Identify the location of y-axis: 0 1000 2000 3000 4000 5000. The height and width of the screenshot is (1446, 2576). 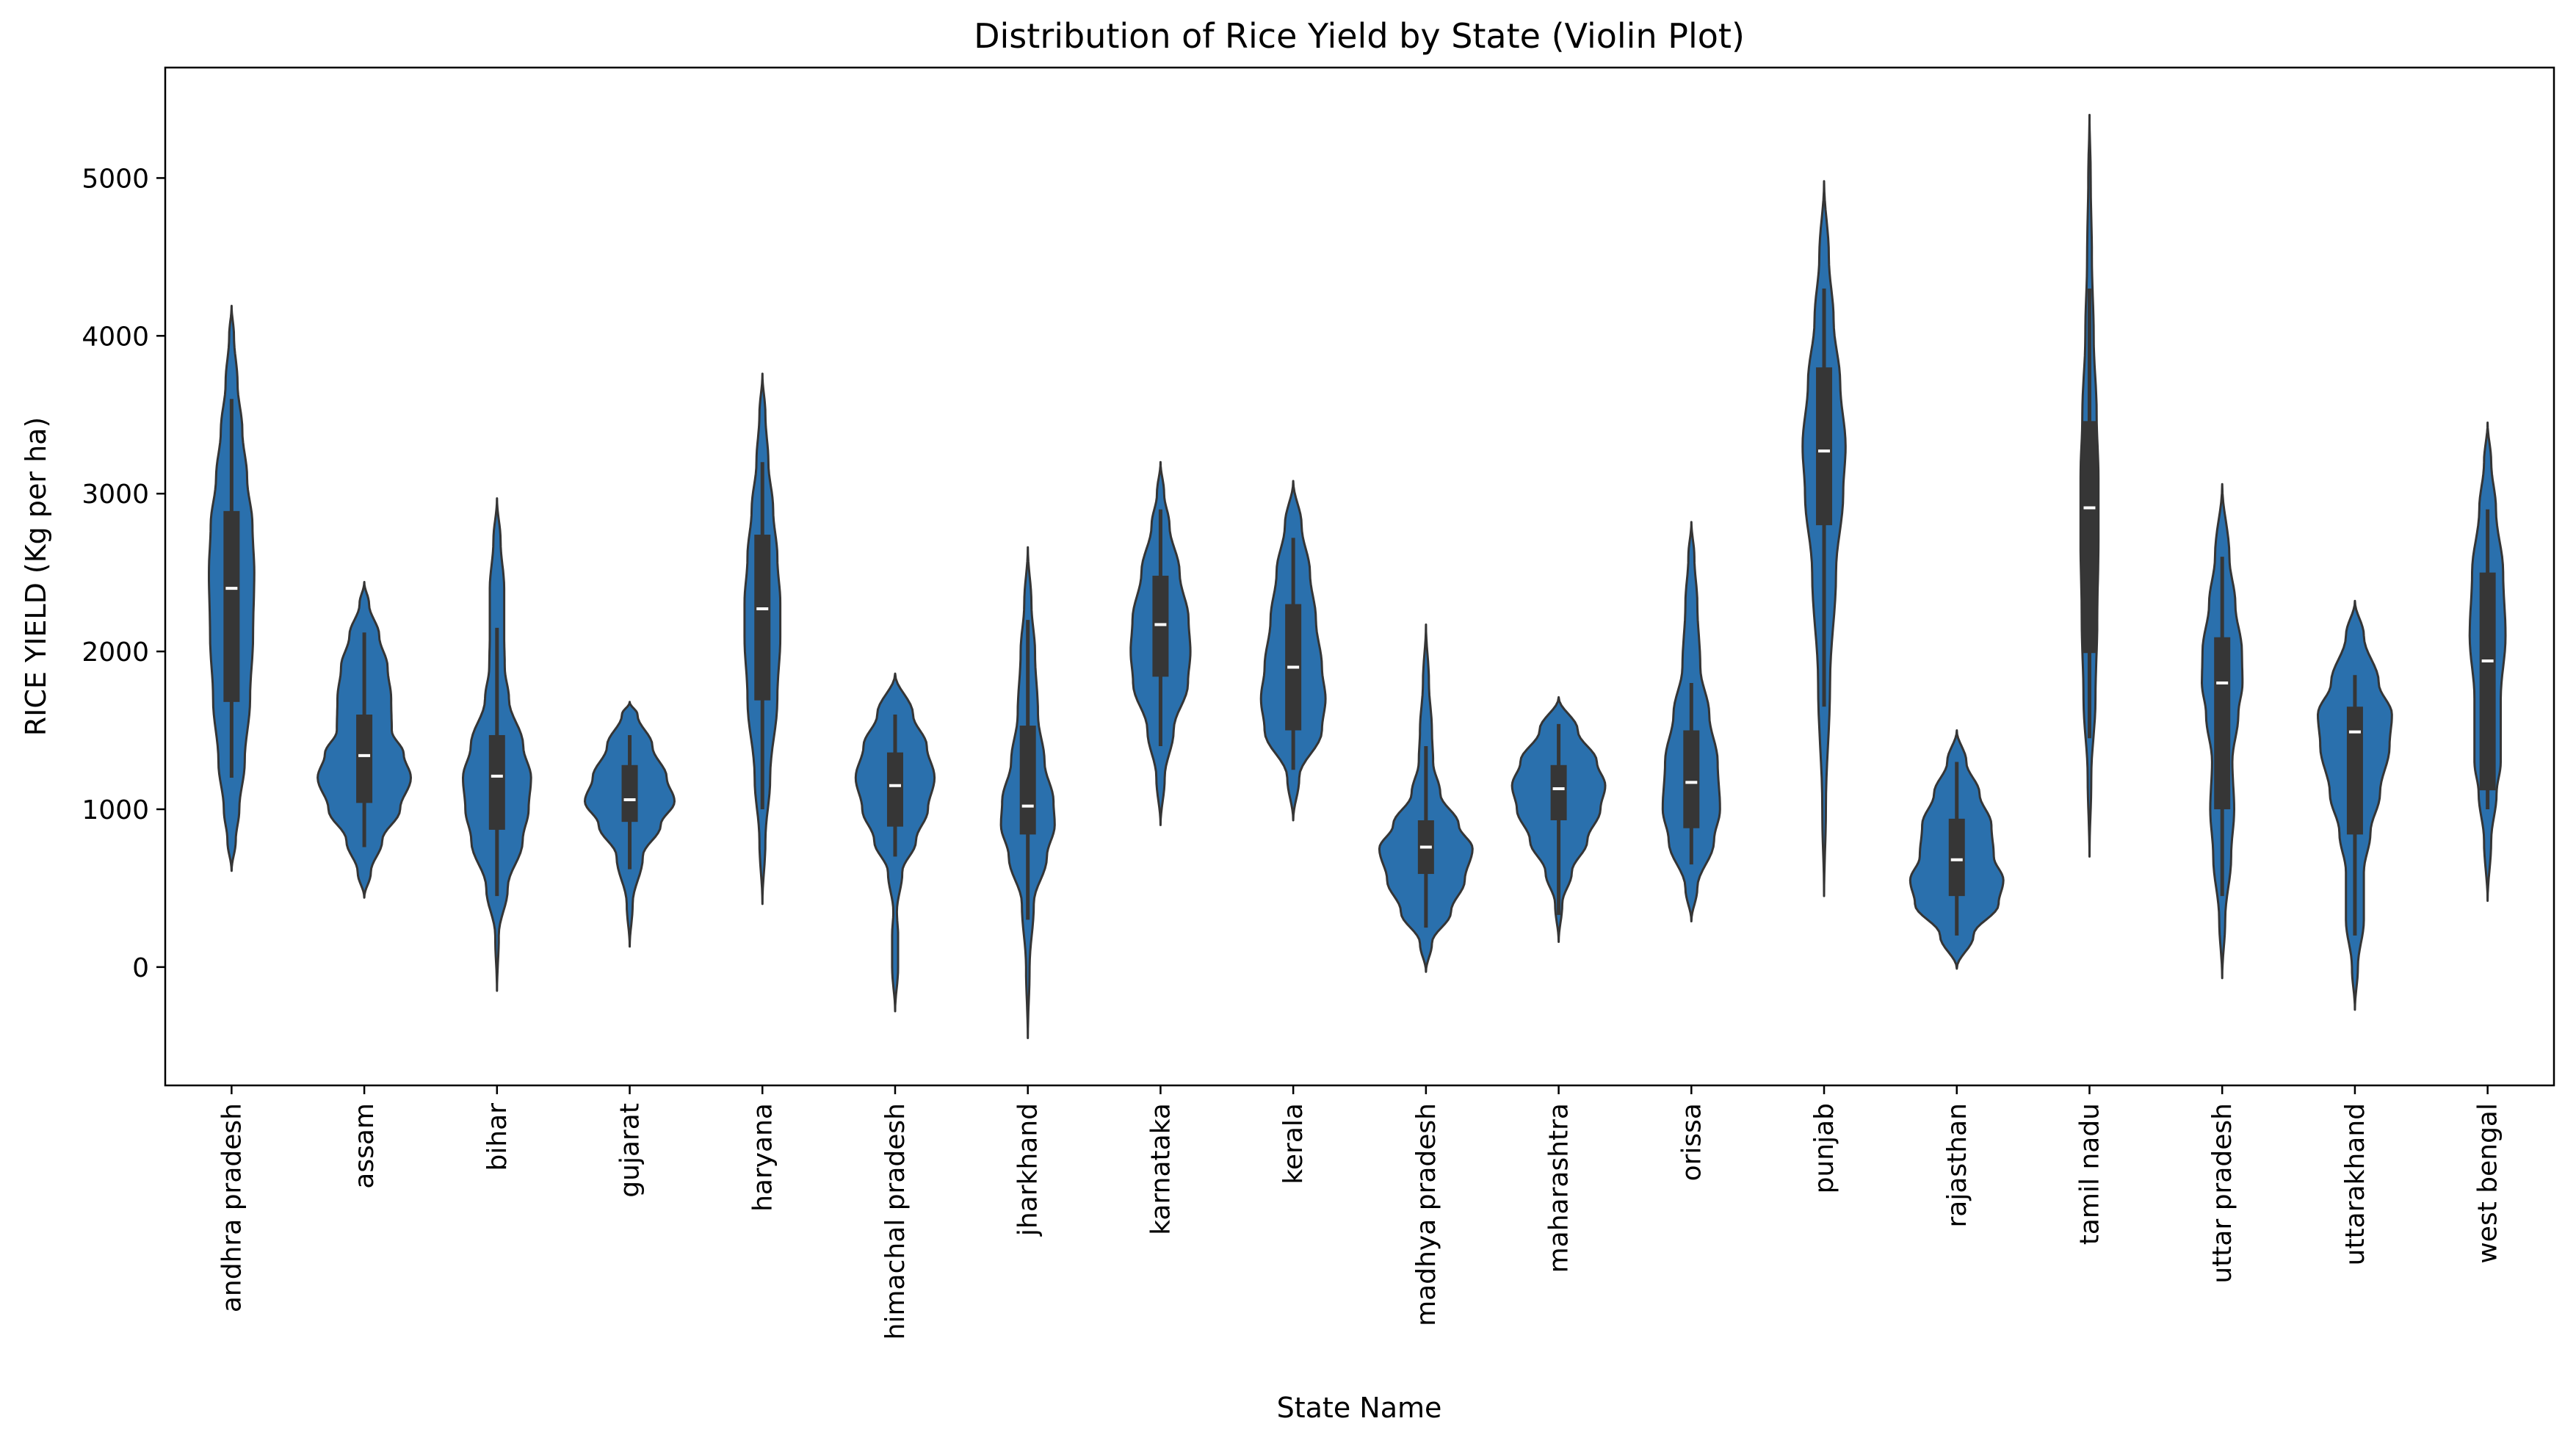
(123, 573).